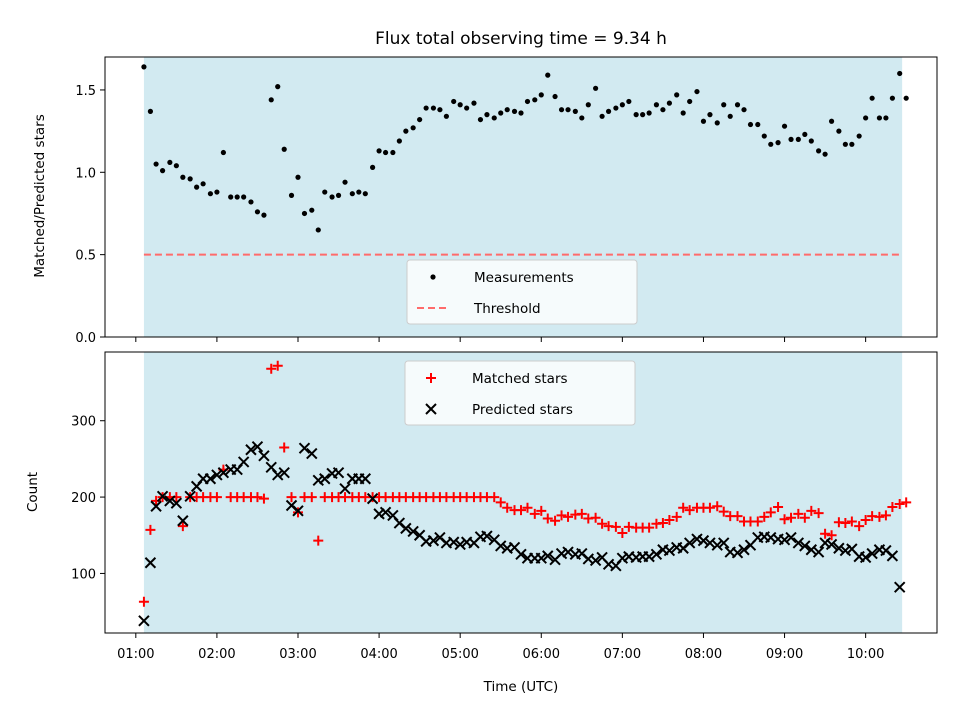 The height and width of the screenshot is (720, 960). What do you see at coordinates (85, 338) in the screenshot?
I see `y-tick-label: 0.0` at bounding box center [85, 338].